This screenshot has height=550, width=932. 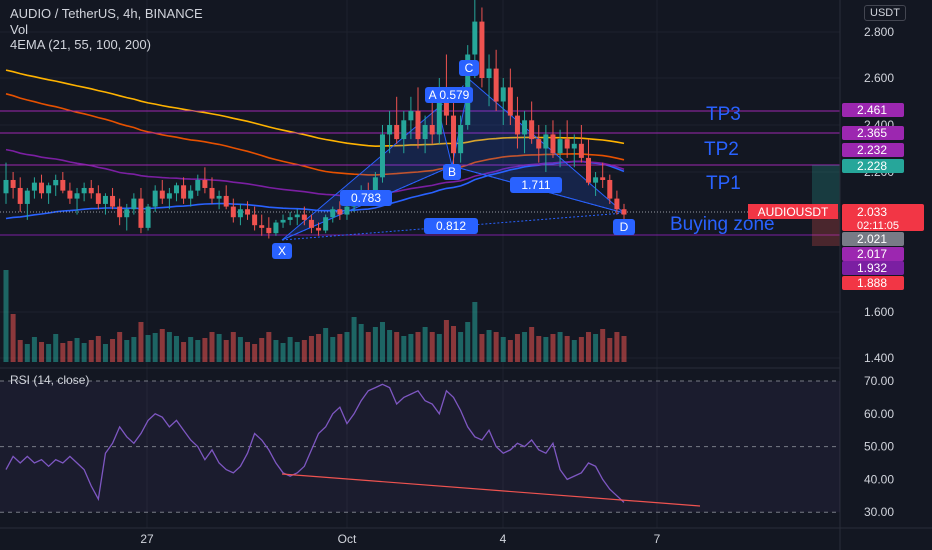 I want to click on volume-bars, so click(x=315, y=316).